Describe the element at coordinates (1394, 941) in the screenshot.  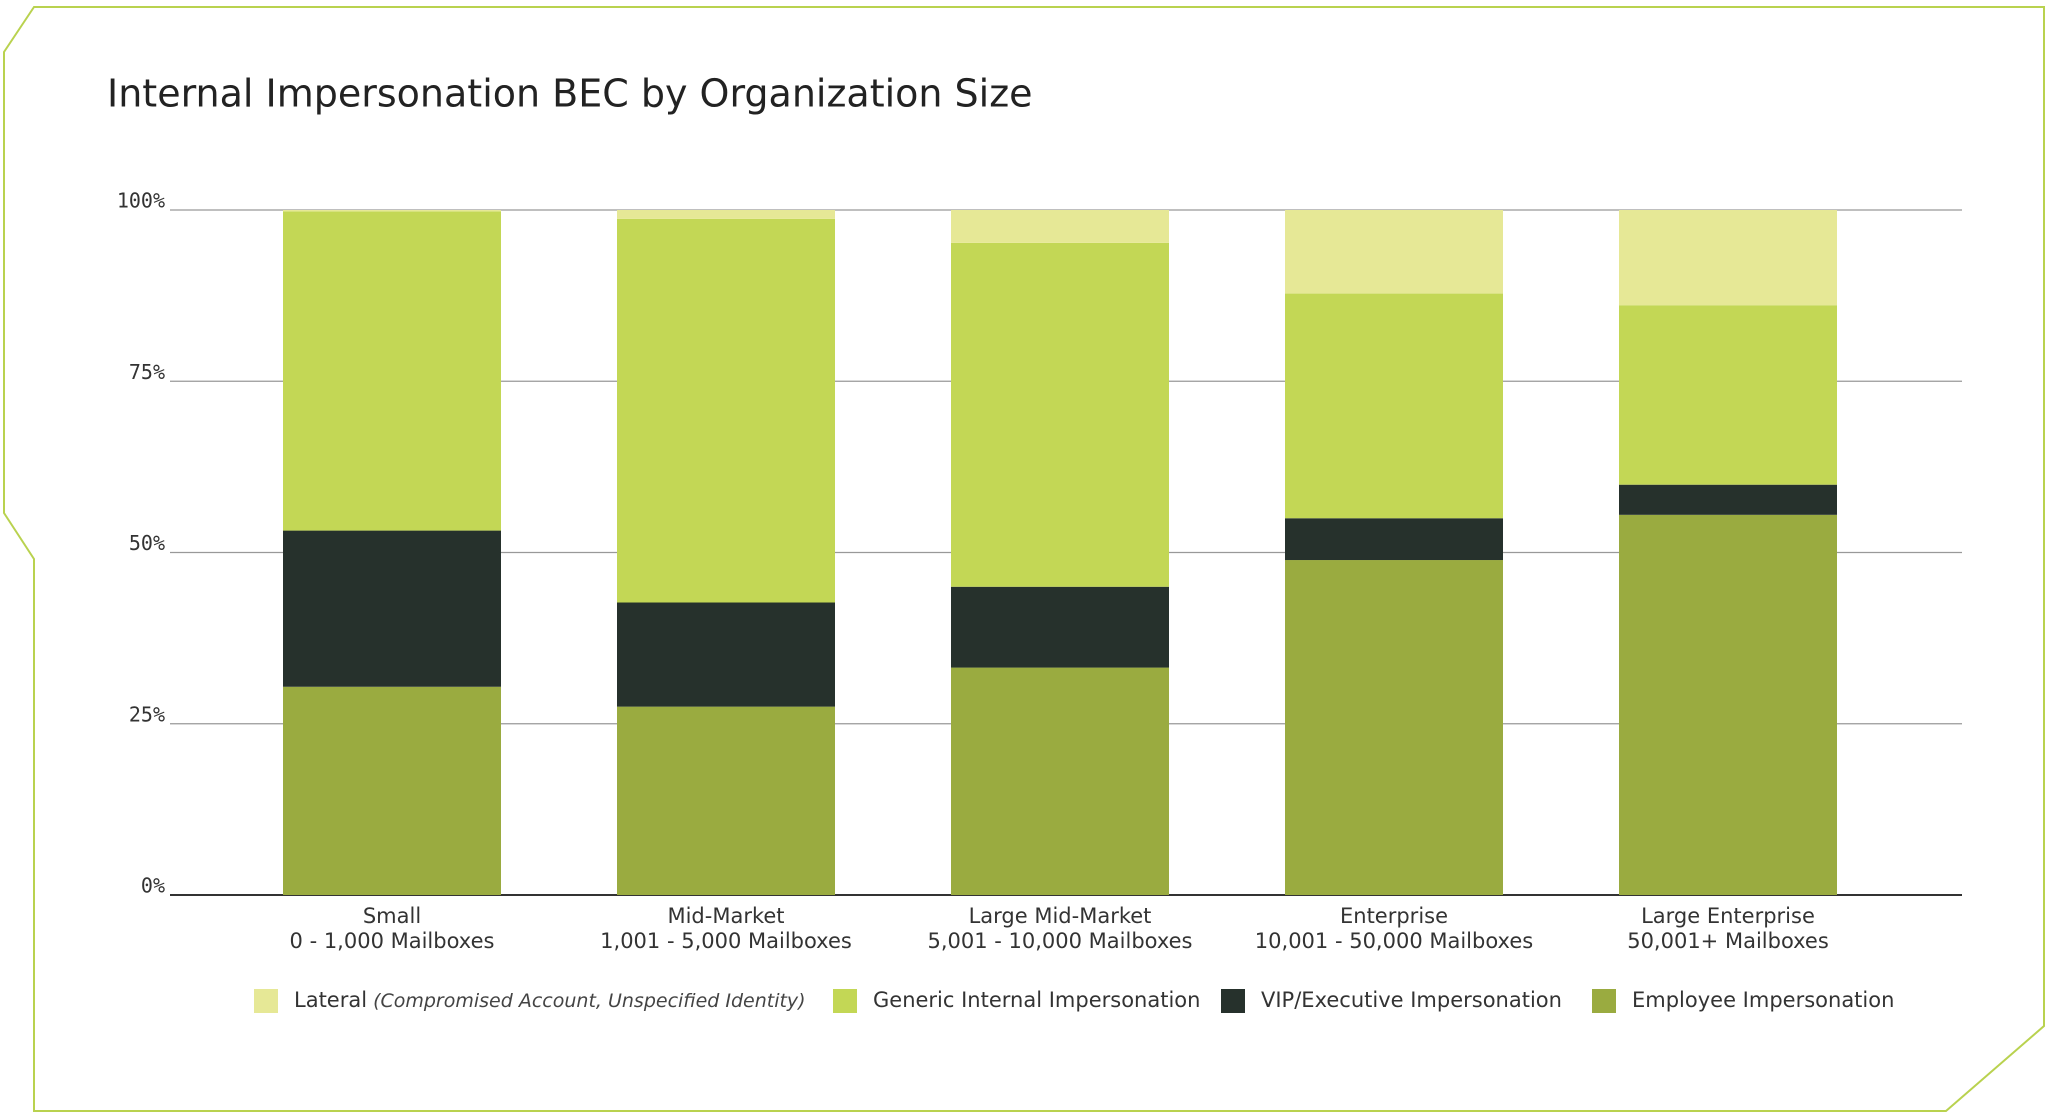
I see `x-tick-sublabel: 10,001 - 50,000 Mailboxes` at that location.